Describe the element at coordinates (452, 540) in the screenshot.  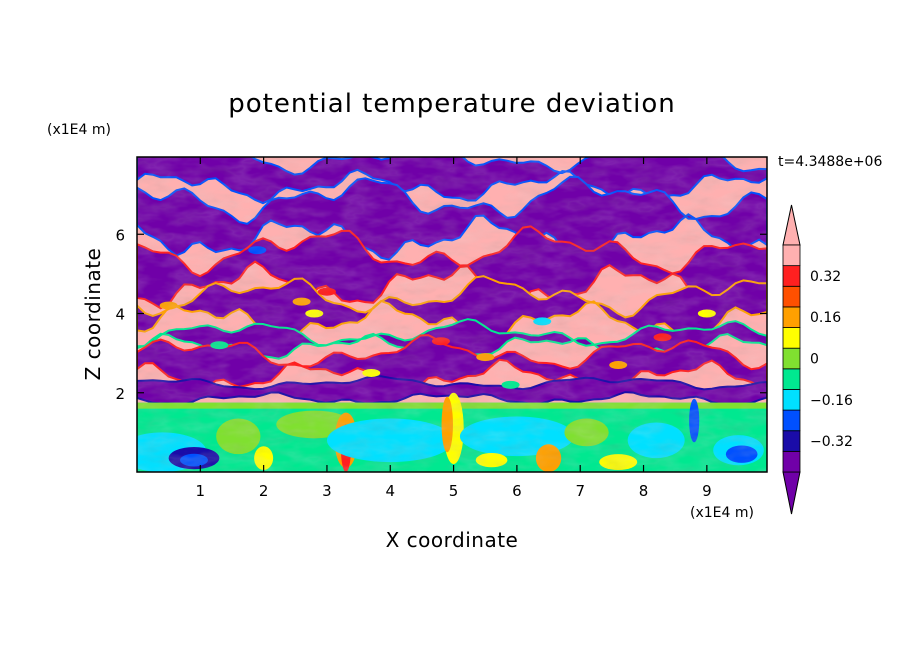
I see `x-axis-label: X coordinate` at that location.